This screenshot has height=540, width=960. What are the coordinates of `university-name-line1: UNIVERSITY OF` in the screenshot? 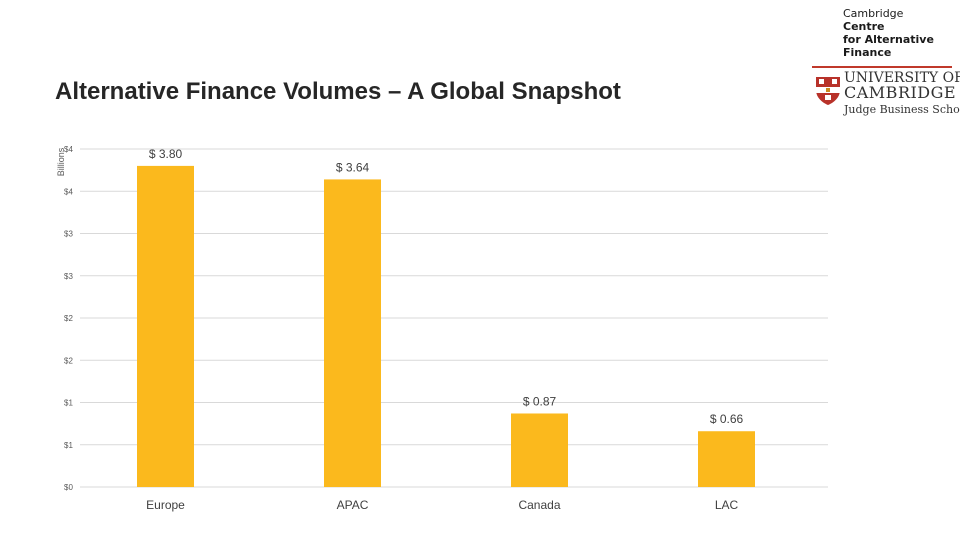 It's located at (902, 78).